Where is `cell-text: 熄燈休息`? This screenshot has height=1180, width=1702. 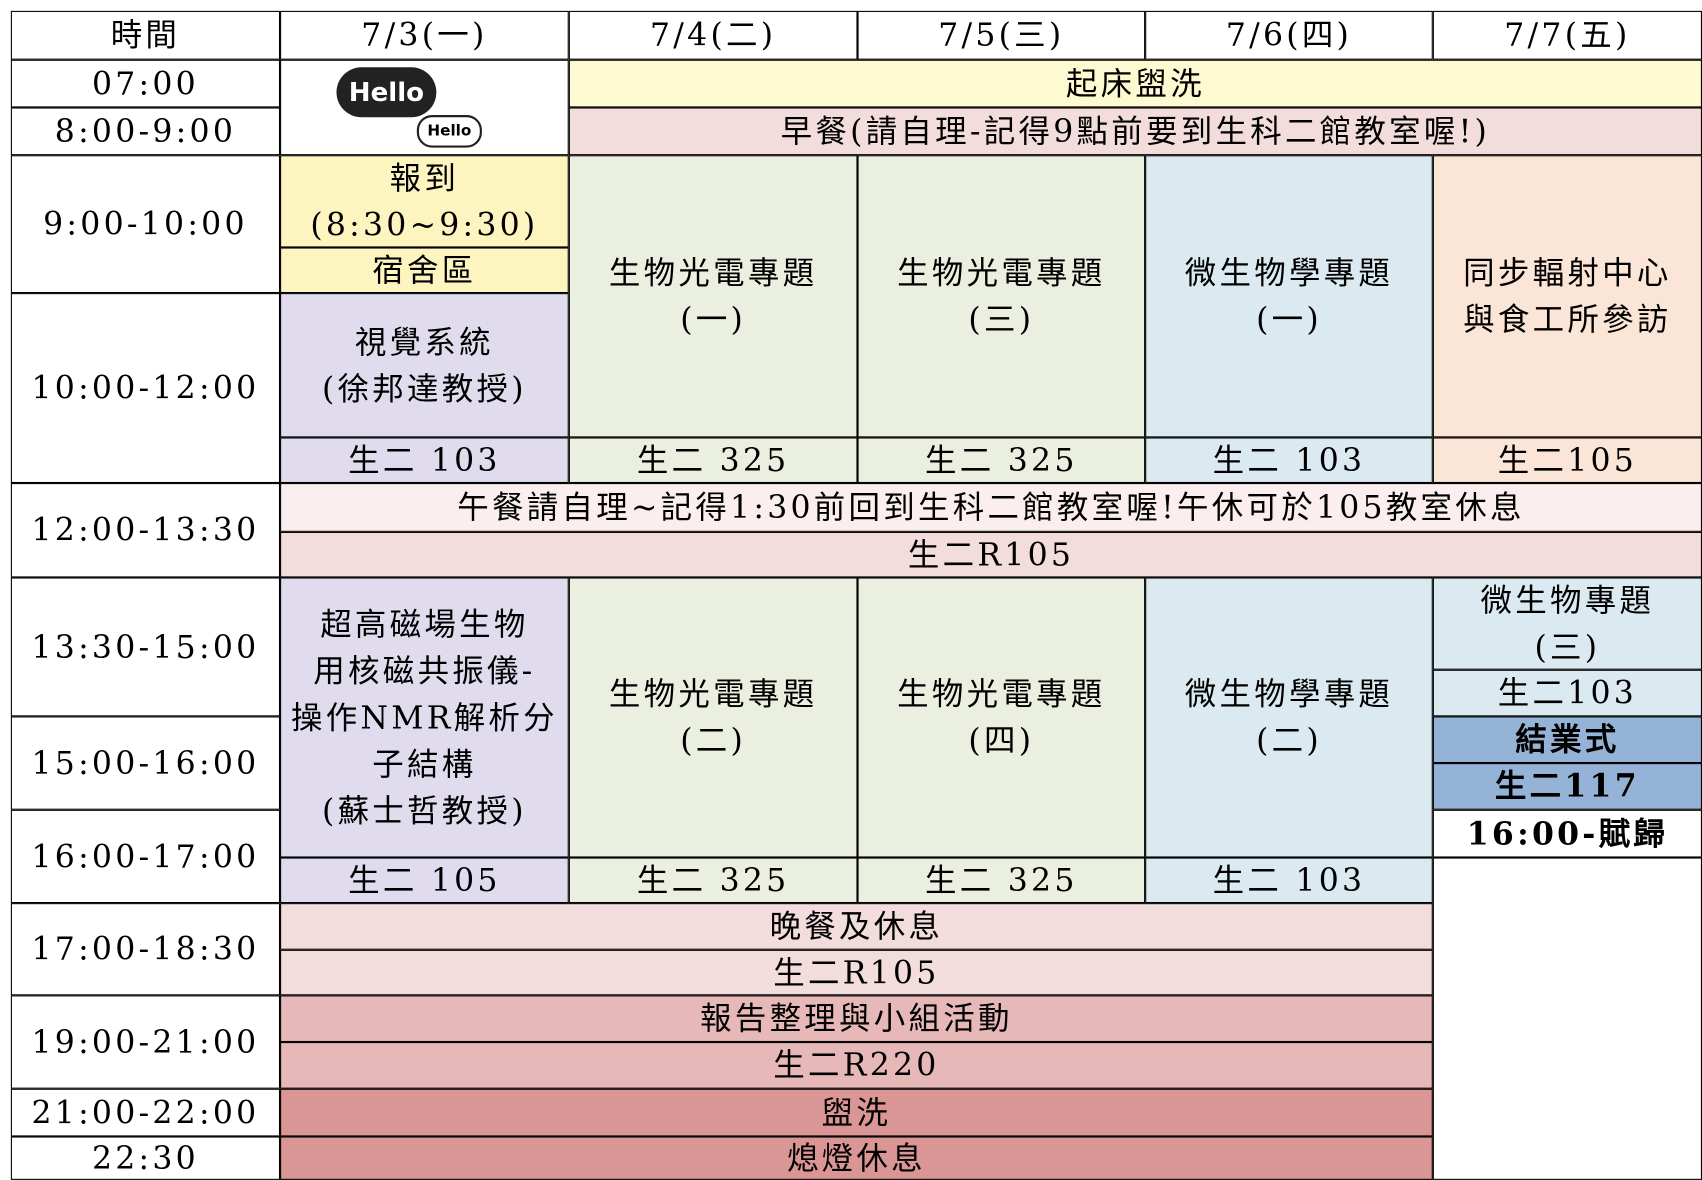
cell-text: 熄燈休息 is located at coordinates (856, 1158).